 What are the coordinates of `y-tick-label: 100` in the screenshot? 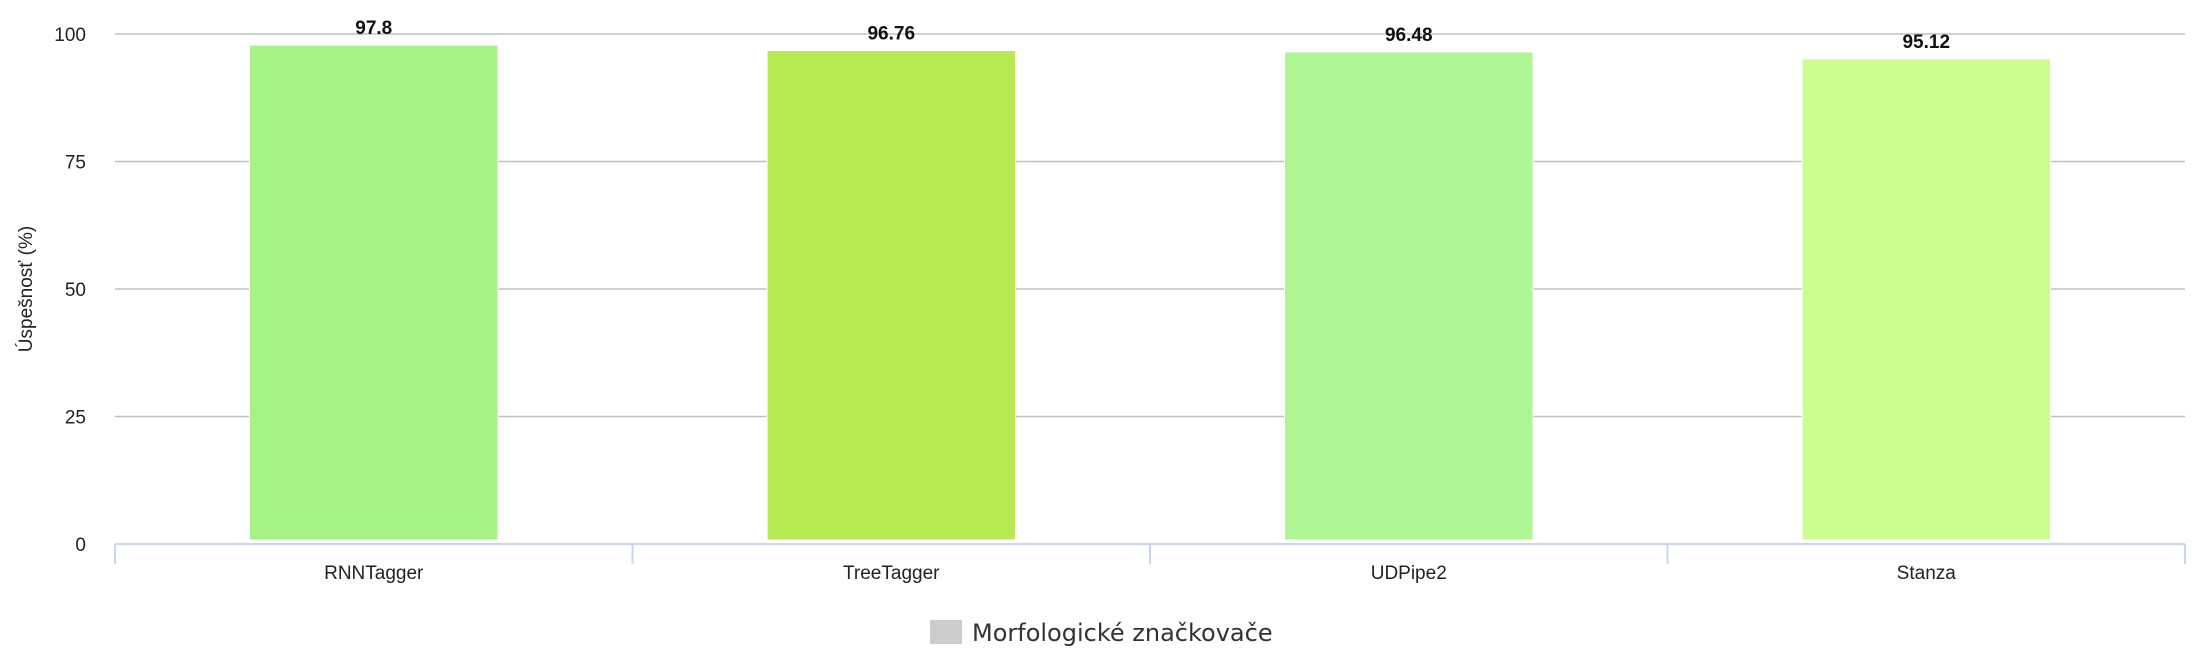 It's located at (70, 35).